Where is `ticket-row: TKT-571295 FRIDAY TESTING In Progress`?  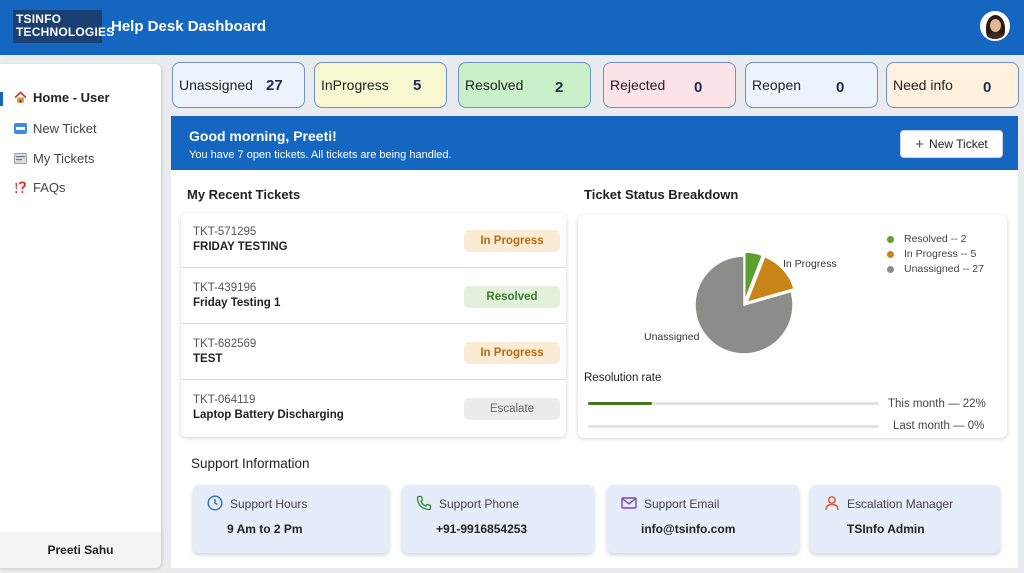 ticket-row: TKT-571295 FRIDAY TESTING In Progress is located at coordinates (373, 240).